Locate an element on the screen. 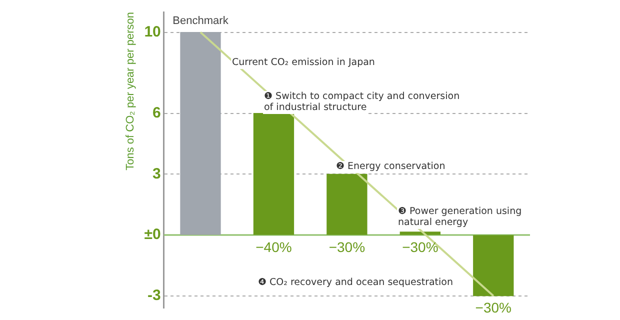  y-tick-label: -3 is located at coordinates (154, 295).